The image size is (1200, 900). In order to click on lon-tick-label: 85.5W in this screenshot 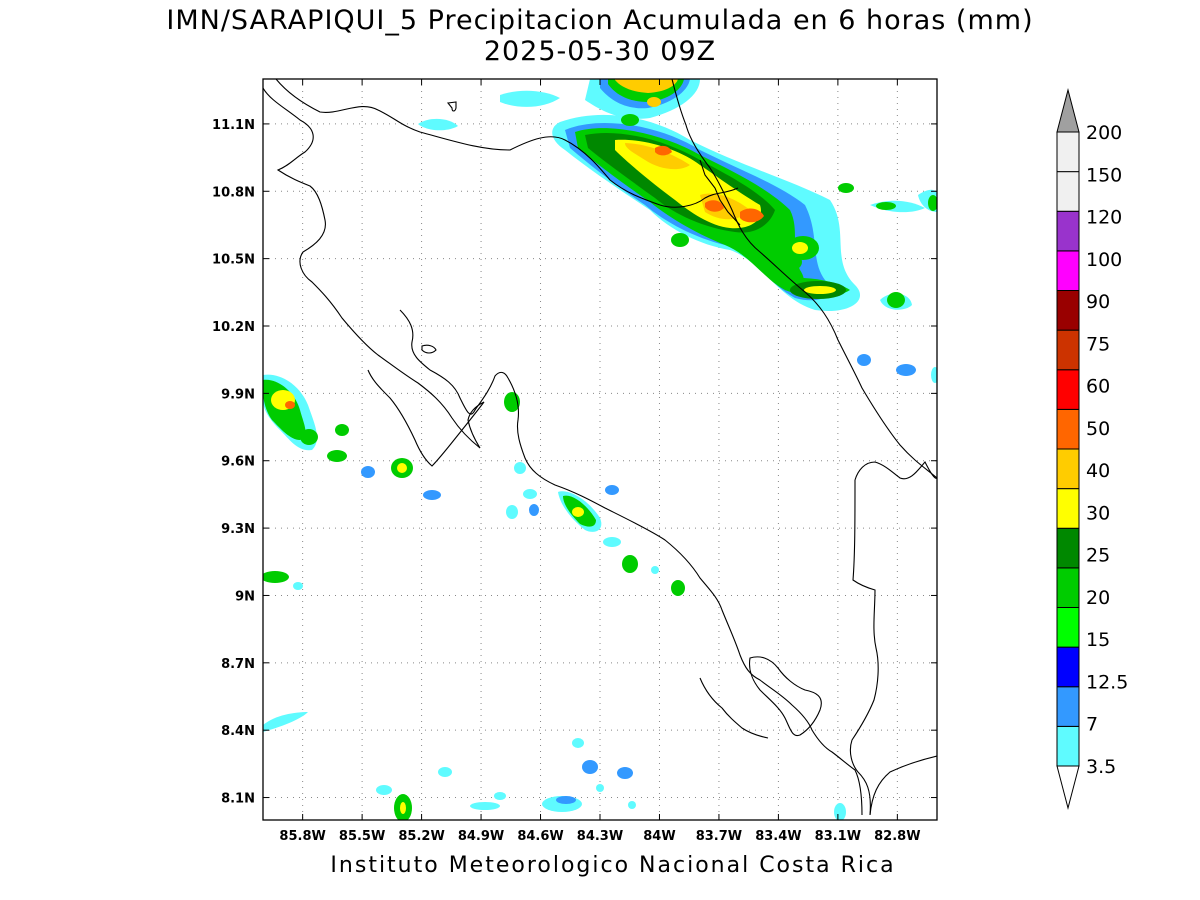, I will do `click(362, 836)`.